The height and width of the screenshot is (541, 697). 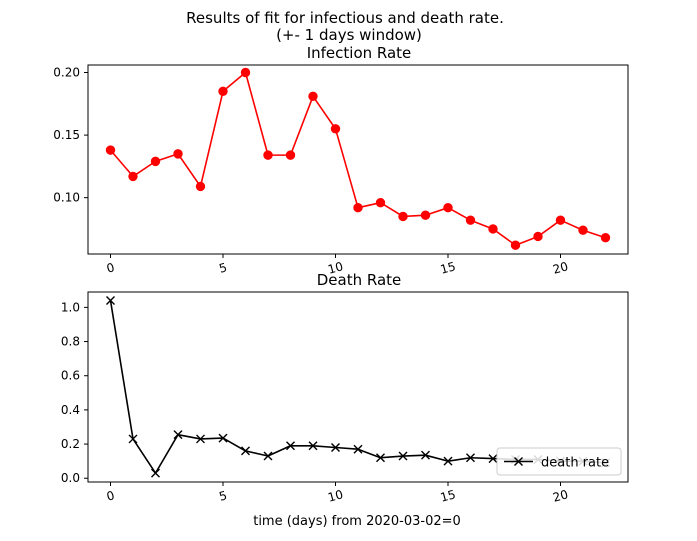 I want to click on y-tick-label: 0.6, so click(x=70, y=376).